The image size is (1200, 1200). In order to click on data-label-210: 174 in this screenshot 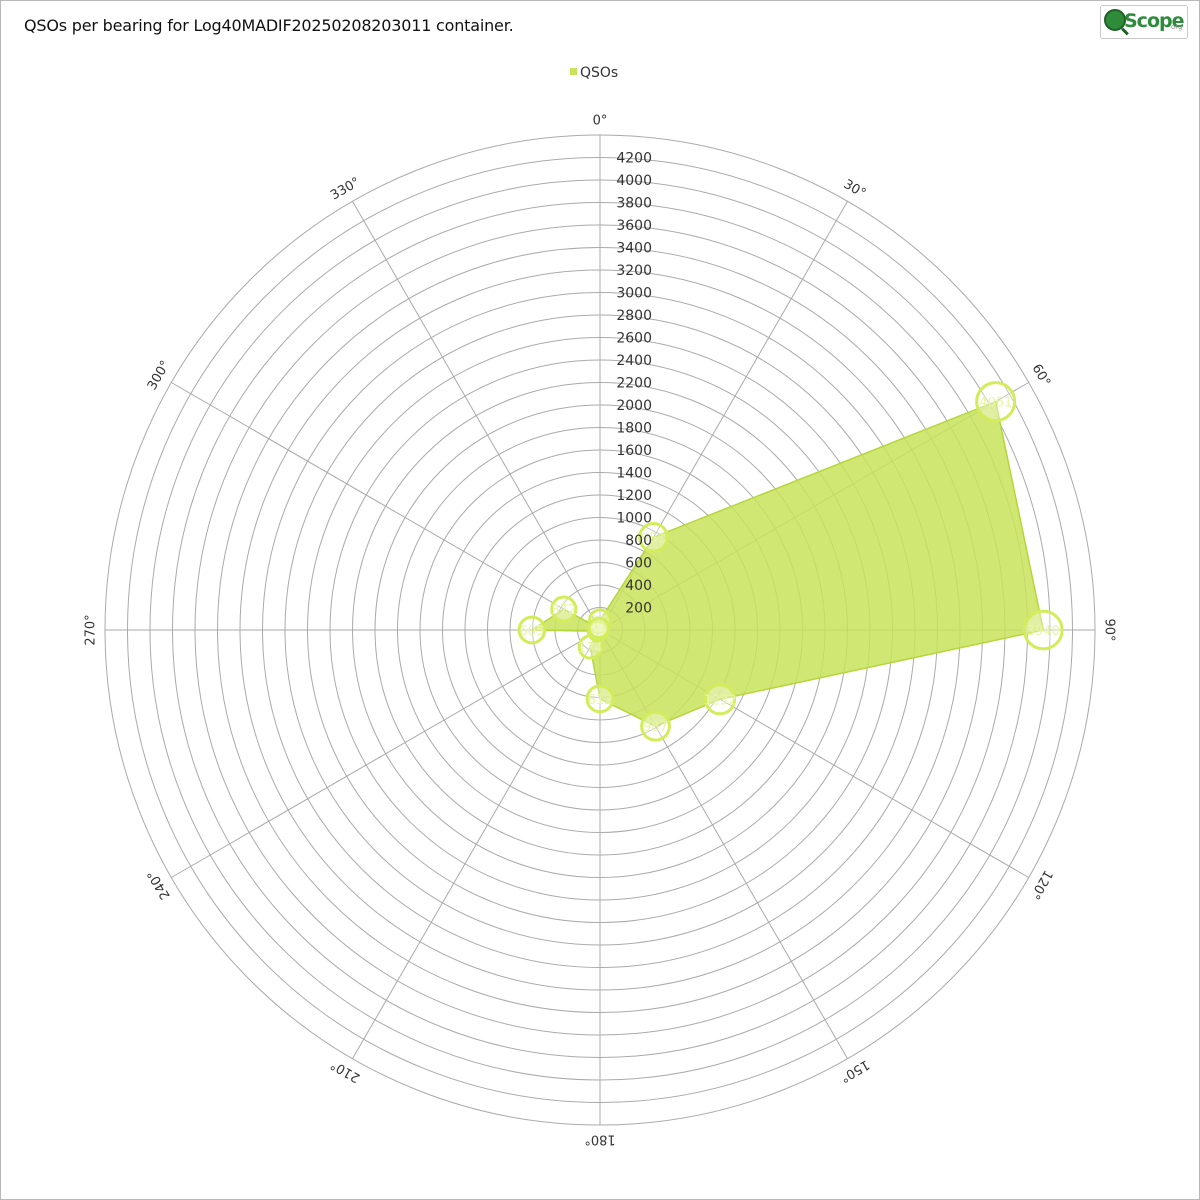, I will do `click(590, 648)`.